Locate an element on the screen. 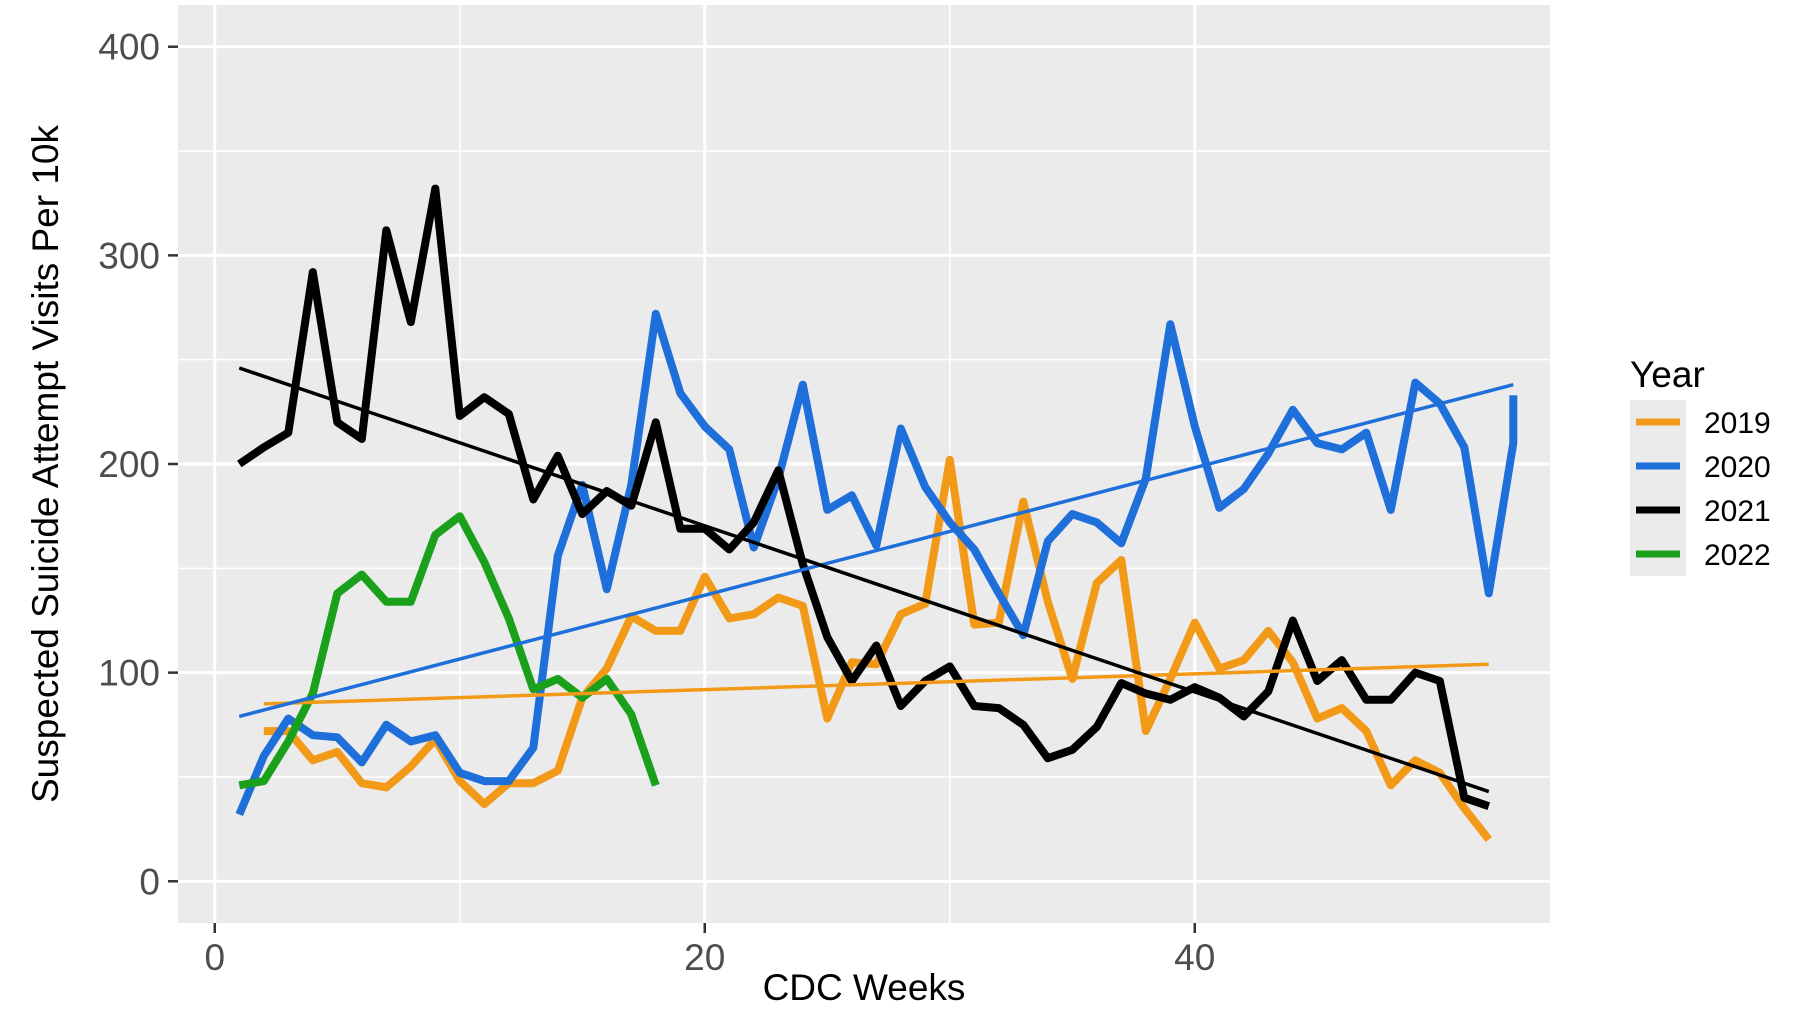 This screenshot has height=1009, width=1819. x-tick-label: 40 is located at coordinates (1194, 957).